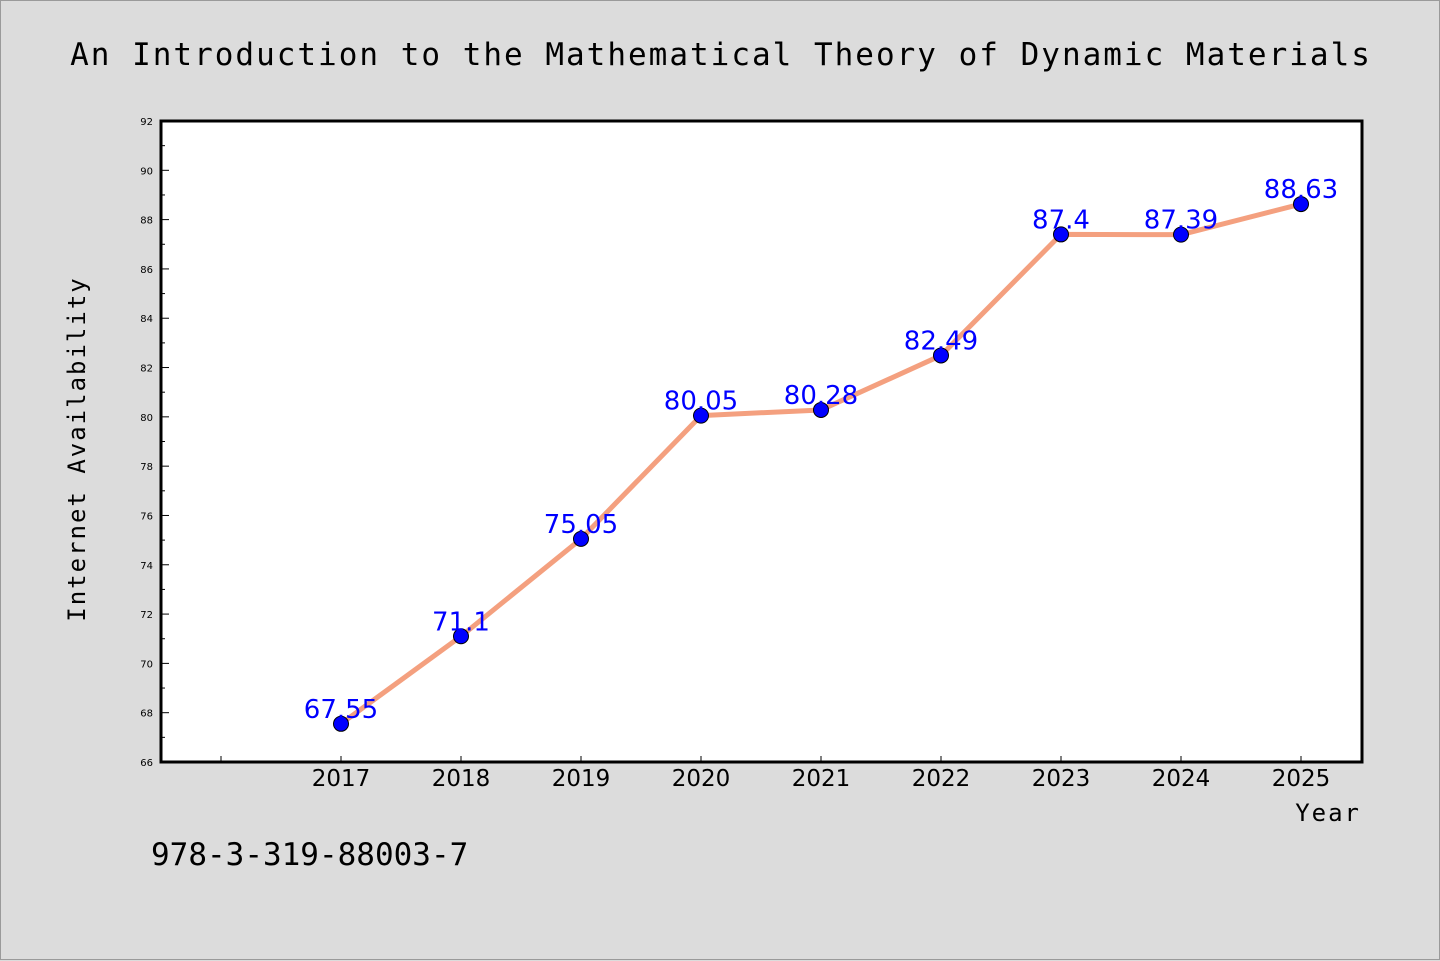  I want to click on x-tick-label: 2023, so click(1061, 779).